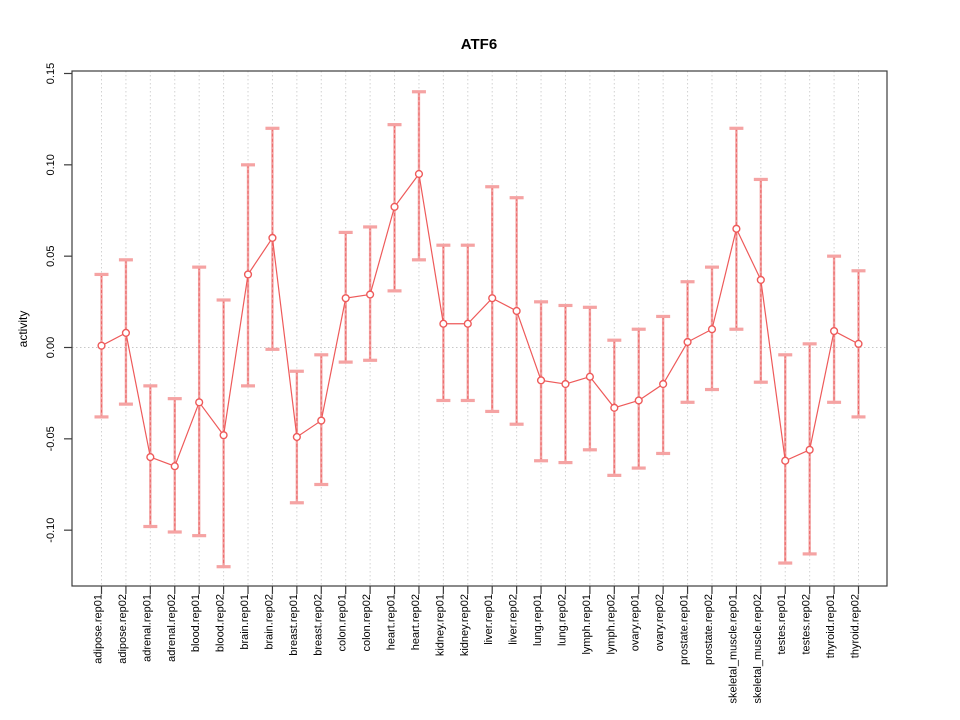 This screenshot has width=960, height=720. Describe the element at coordinates (294, 625) in the screenshot. I see `x-tick-label: breast.rep01` at that location.